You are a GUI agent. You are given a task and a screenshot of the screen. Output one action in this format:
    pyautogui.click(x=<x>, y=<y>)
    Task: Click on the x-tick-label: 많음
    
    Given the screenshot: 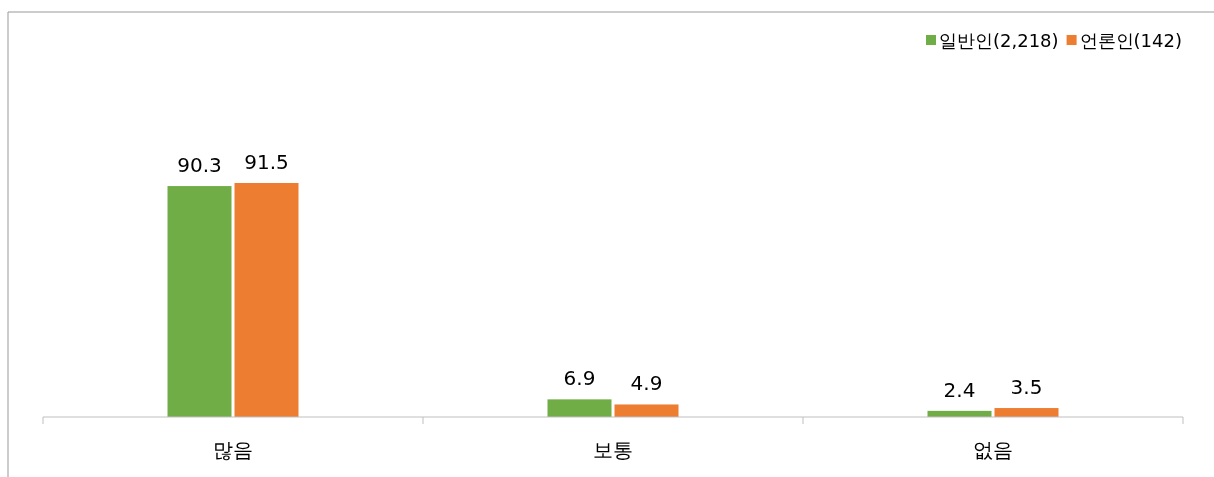 What is the action you would take?
    pyautogui.click(x=233, y=450)
    